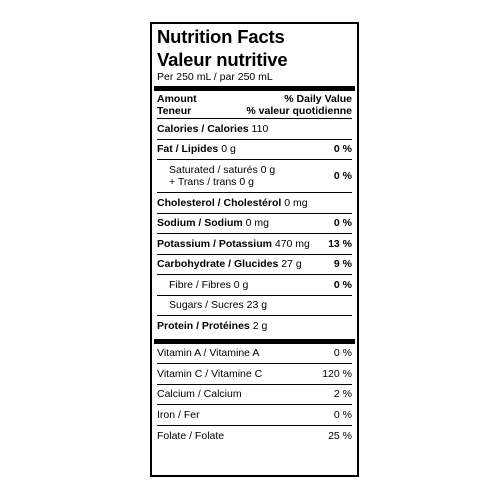 The height and width of the screenshot is (500, 500). What do you see at coordinates (210, 373) in the screenshot?
I see `vitamin-c-label: Vitamin C / Vitamine C` at bounding box center [210, 373].